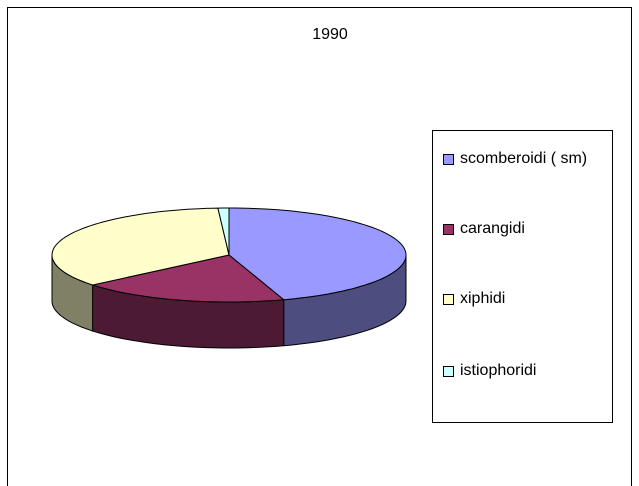 This screenshot has width=639, height=486. What do you see at coordinates (524, 158) in the screenshot?
I see `legend-label: scomberoidi ( sm)` at bounding box center [524, 158].